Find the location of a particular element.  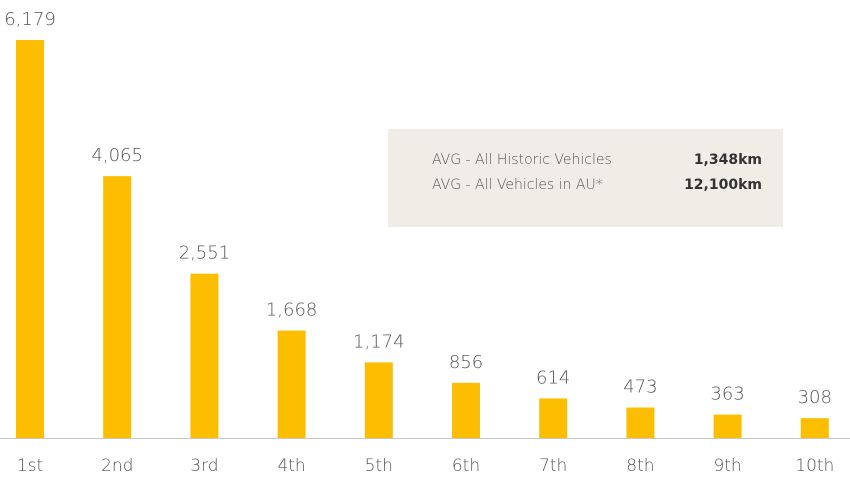

value-label: 308 is located at coordinates (815, 397).